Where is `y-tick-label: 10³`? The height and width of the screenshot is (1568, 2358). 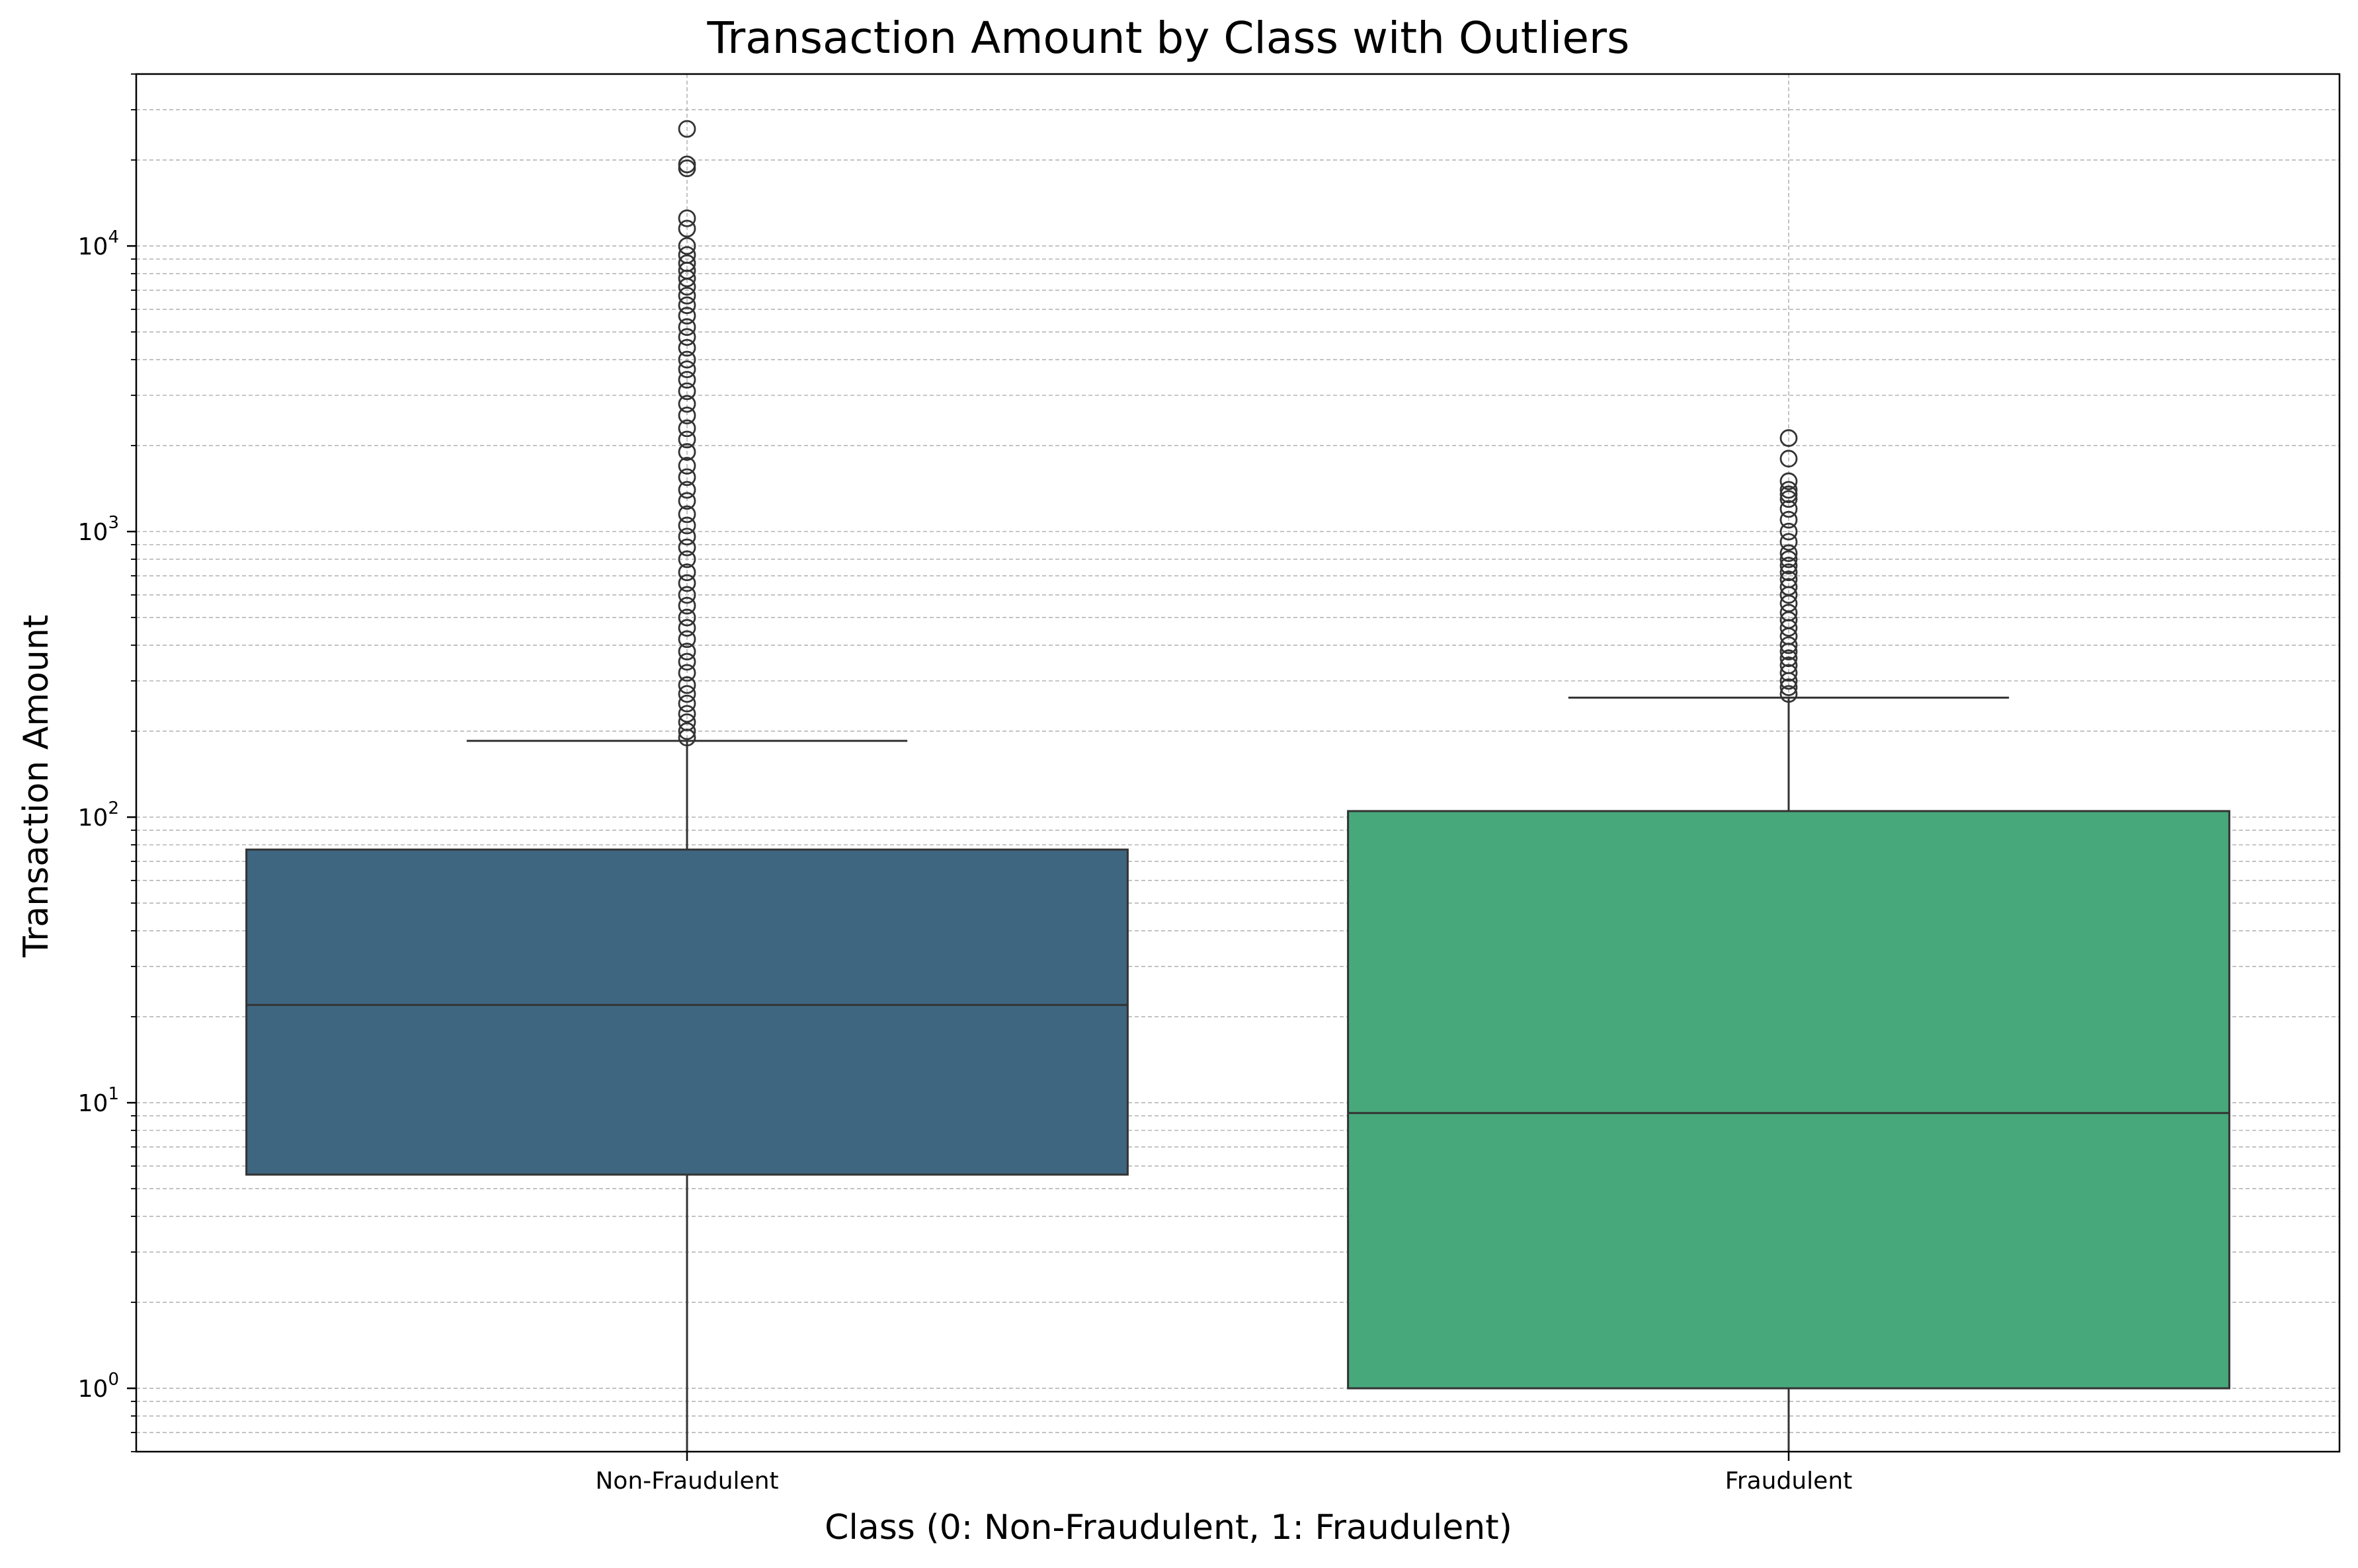 y-tick-label: 10³ is located at coordinates (98, 529).